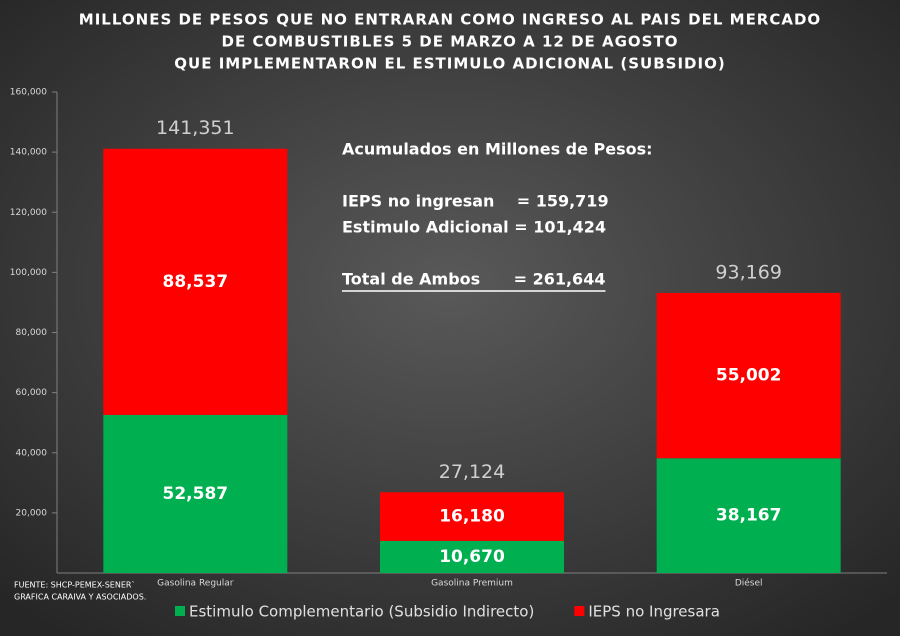  I want to click on annotation: Estimulo Adicional = 101,424, so click(474, 227).